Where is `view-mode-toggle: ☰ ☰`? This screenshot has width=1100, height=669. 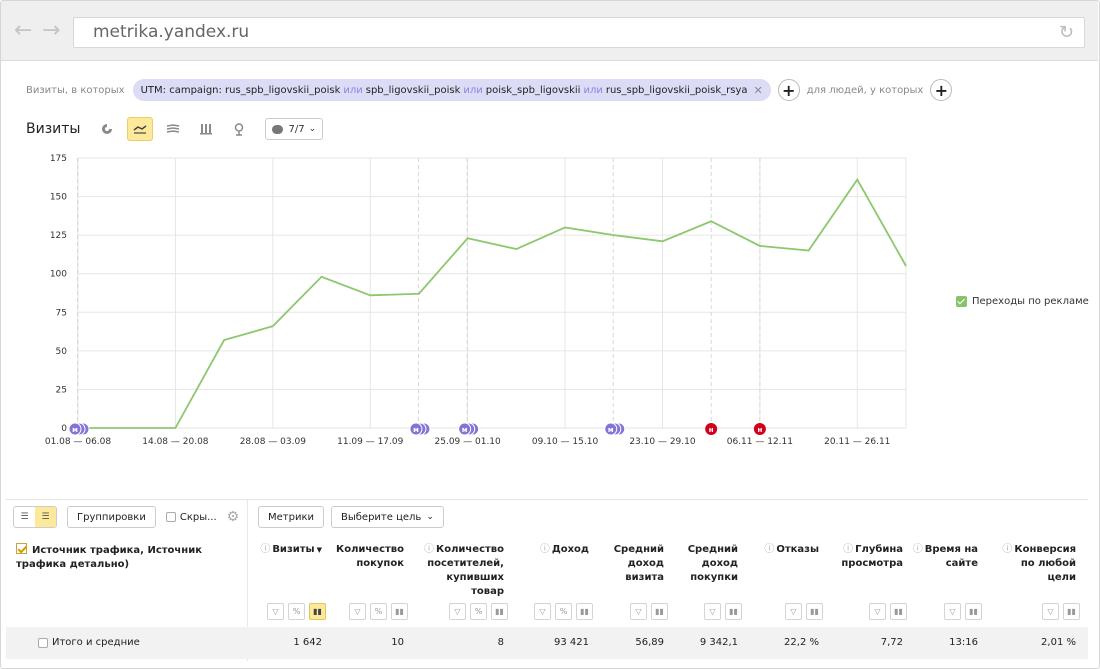 view-mode-toggle: ☰ ☰ is located at coordinates (35, 517).